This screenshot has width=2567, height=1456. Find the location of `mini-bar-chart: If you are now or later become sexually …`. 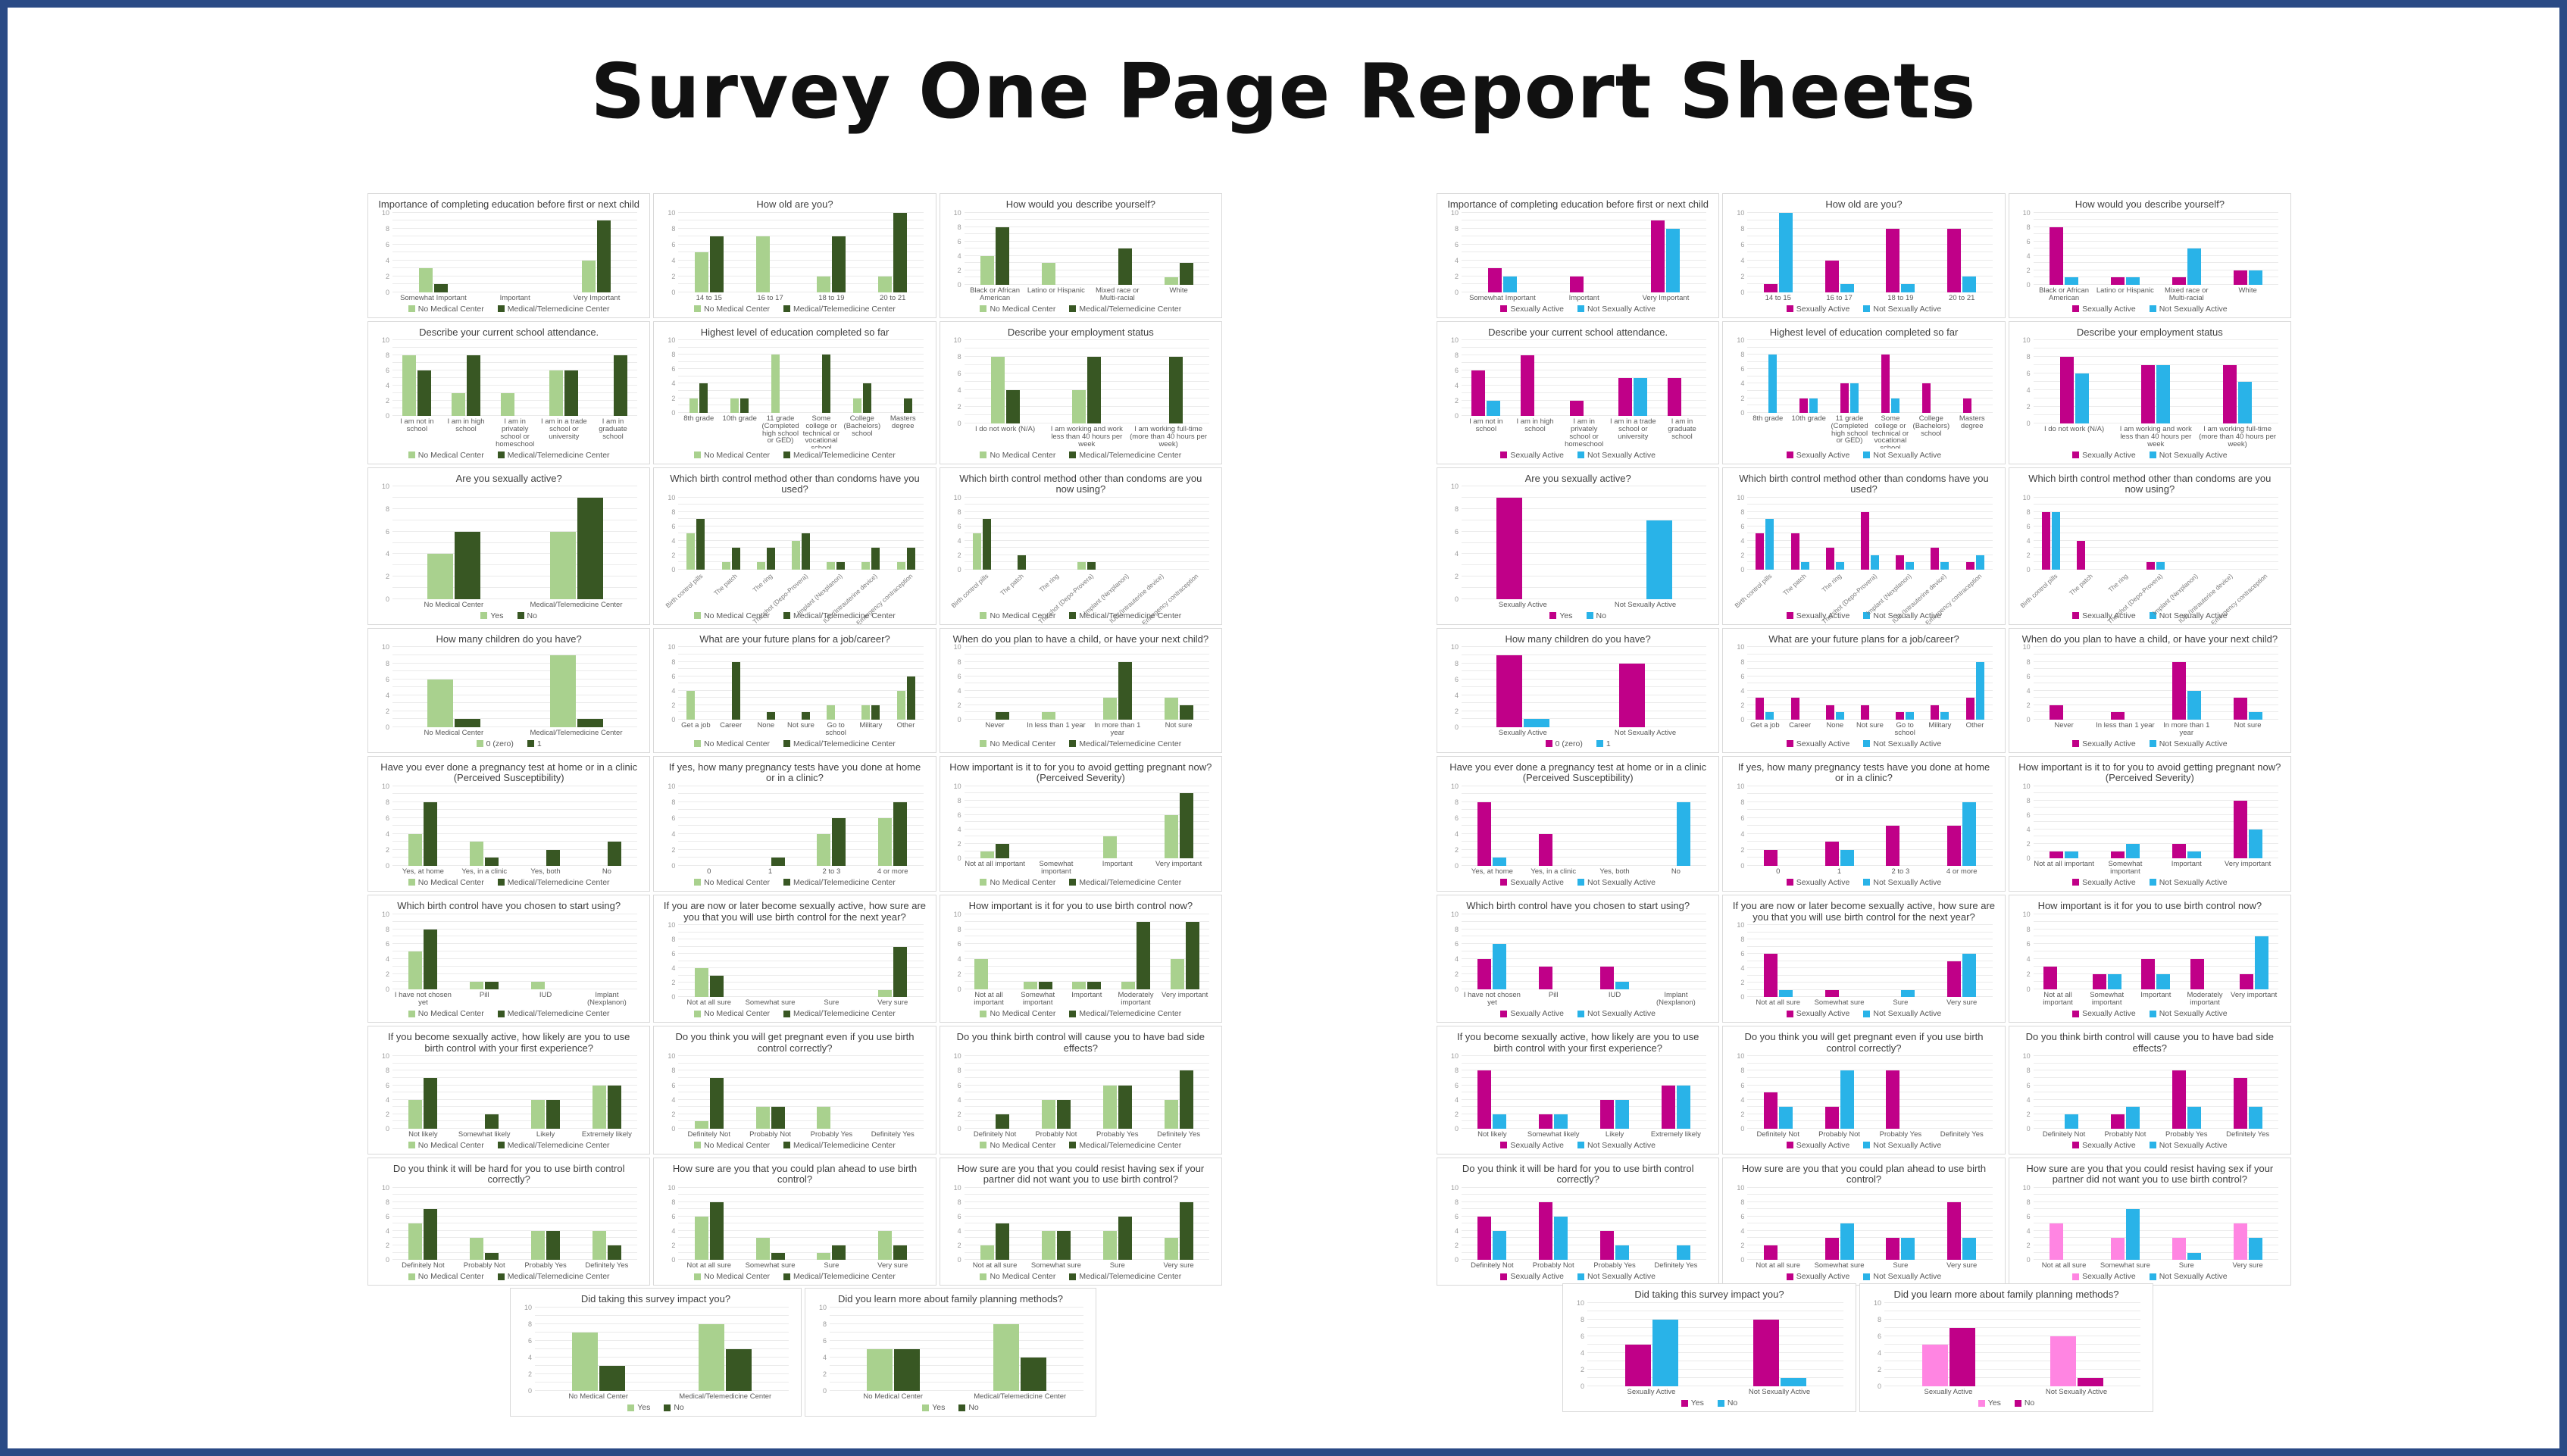

mini-bar-chart: If you are now or later become sexually … is located at coordinates (1864, 958).